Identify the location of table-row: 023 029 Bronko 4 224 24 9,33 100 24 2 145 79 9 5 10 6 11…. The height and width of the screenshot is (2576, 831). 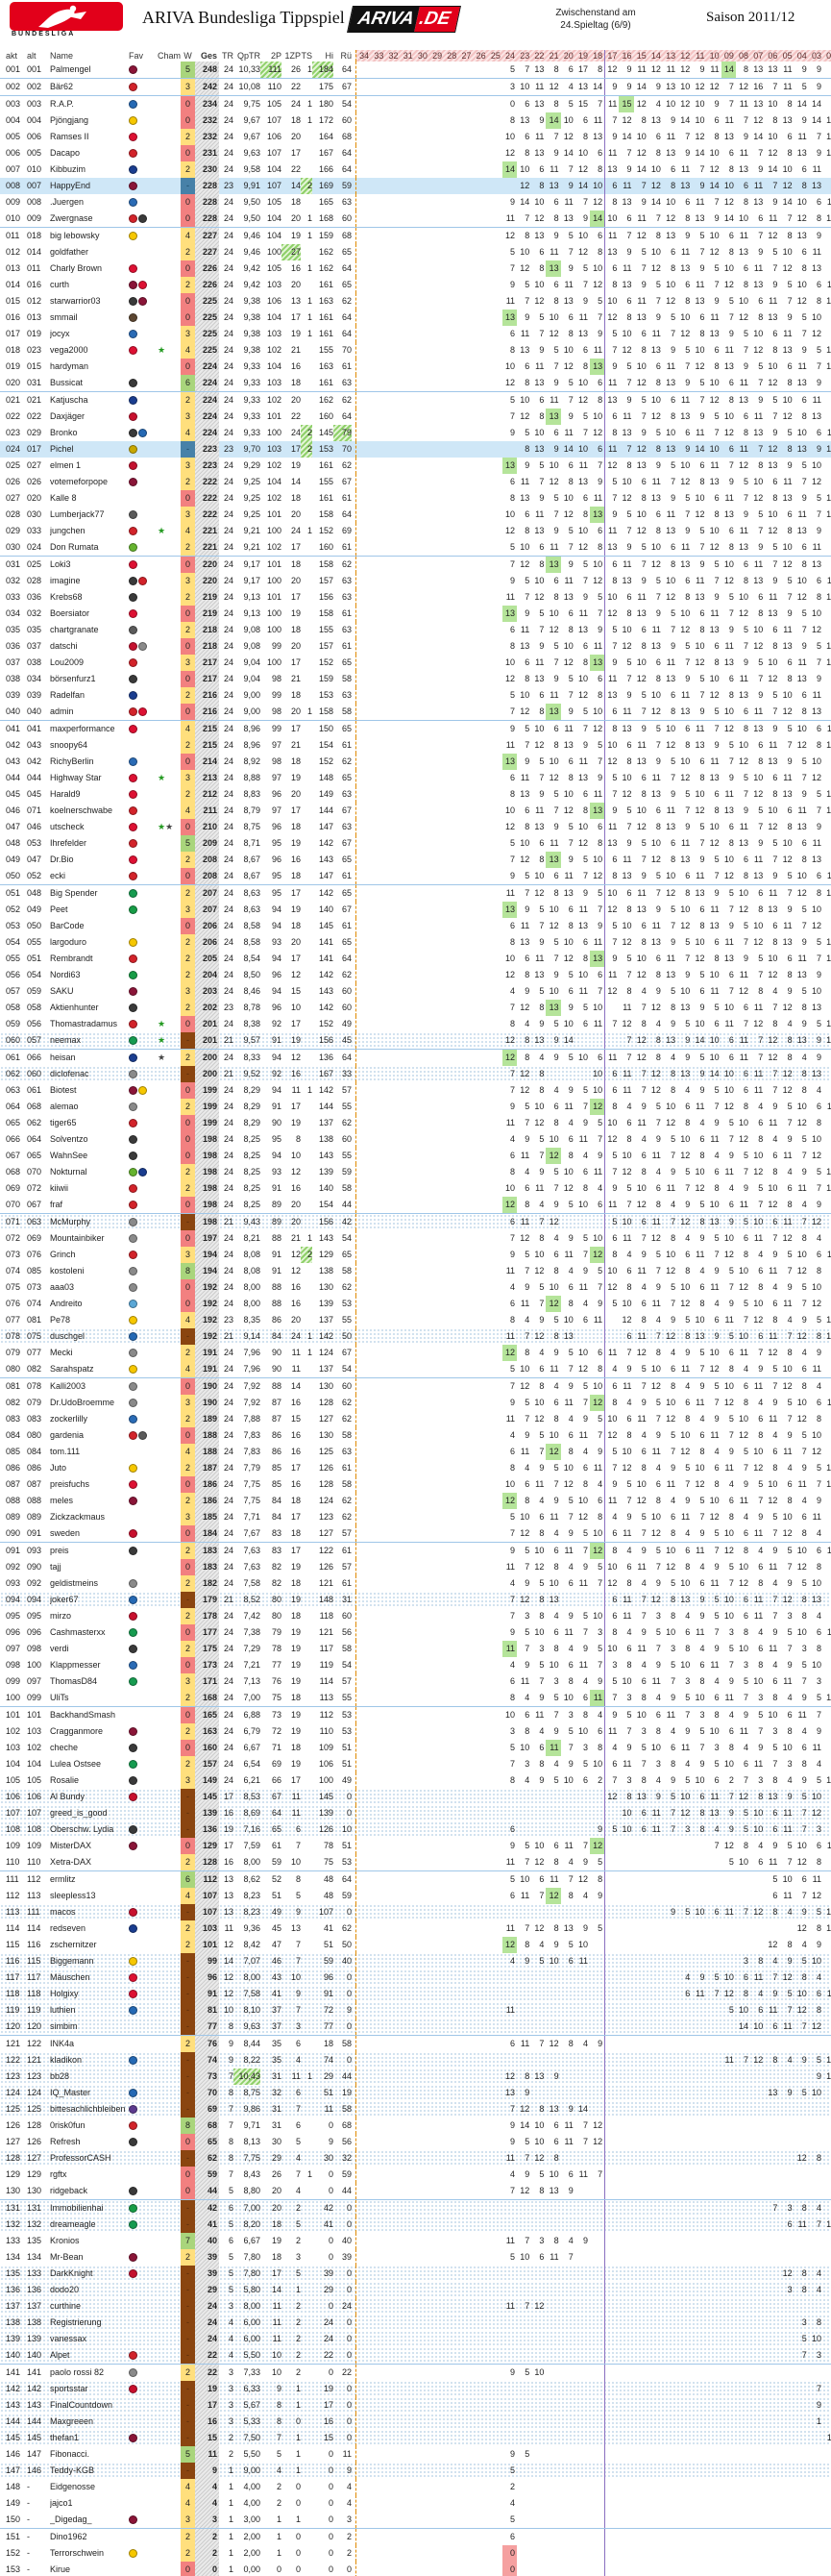
(415, 433).